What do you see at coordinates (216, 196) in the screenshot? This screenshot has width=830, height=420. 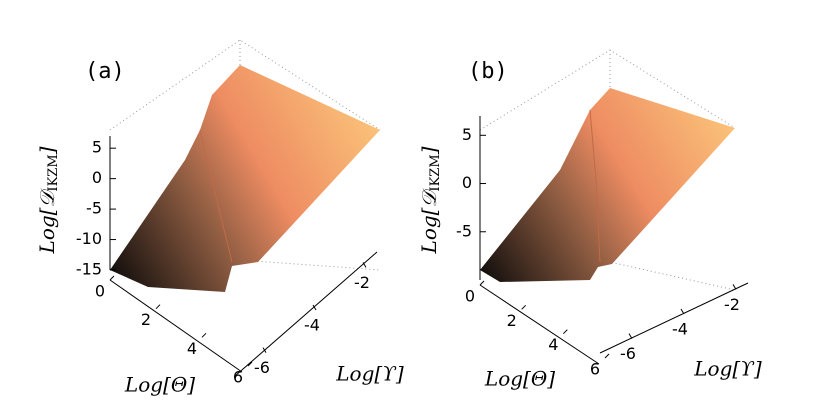 I see `surface-a-edge` at bounding box center [216, 196].